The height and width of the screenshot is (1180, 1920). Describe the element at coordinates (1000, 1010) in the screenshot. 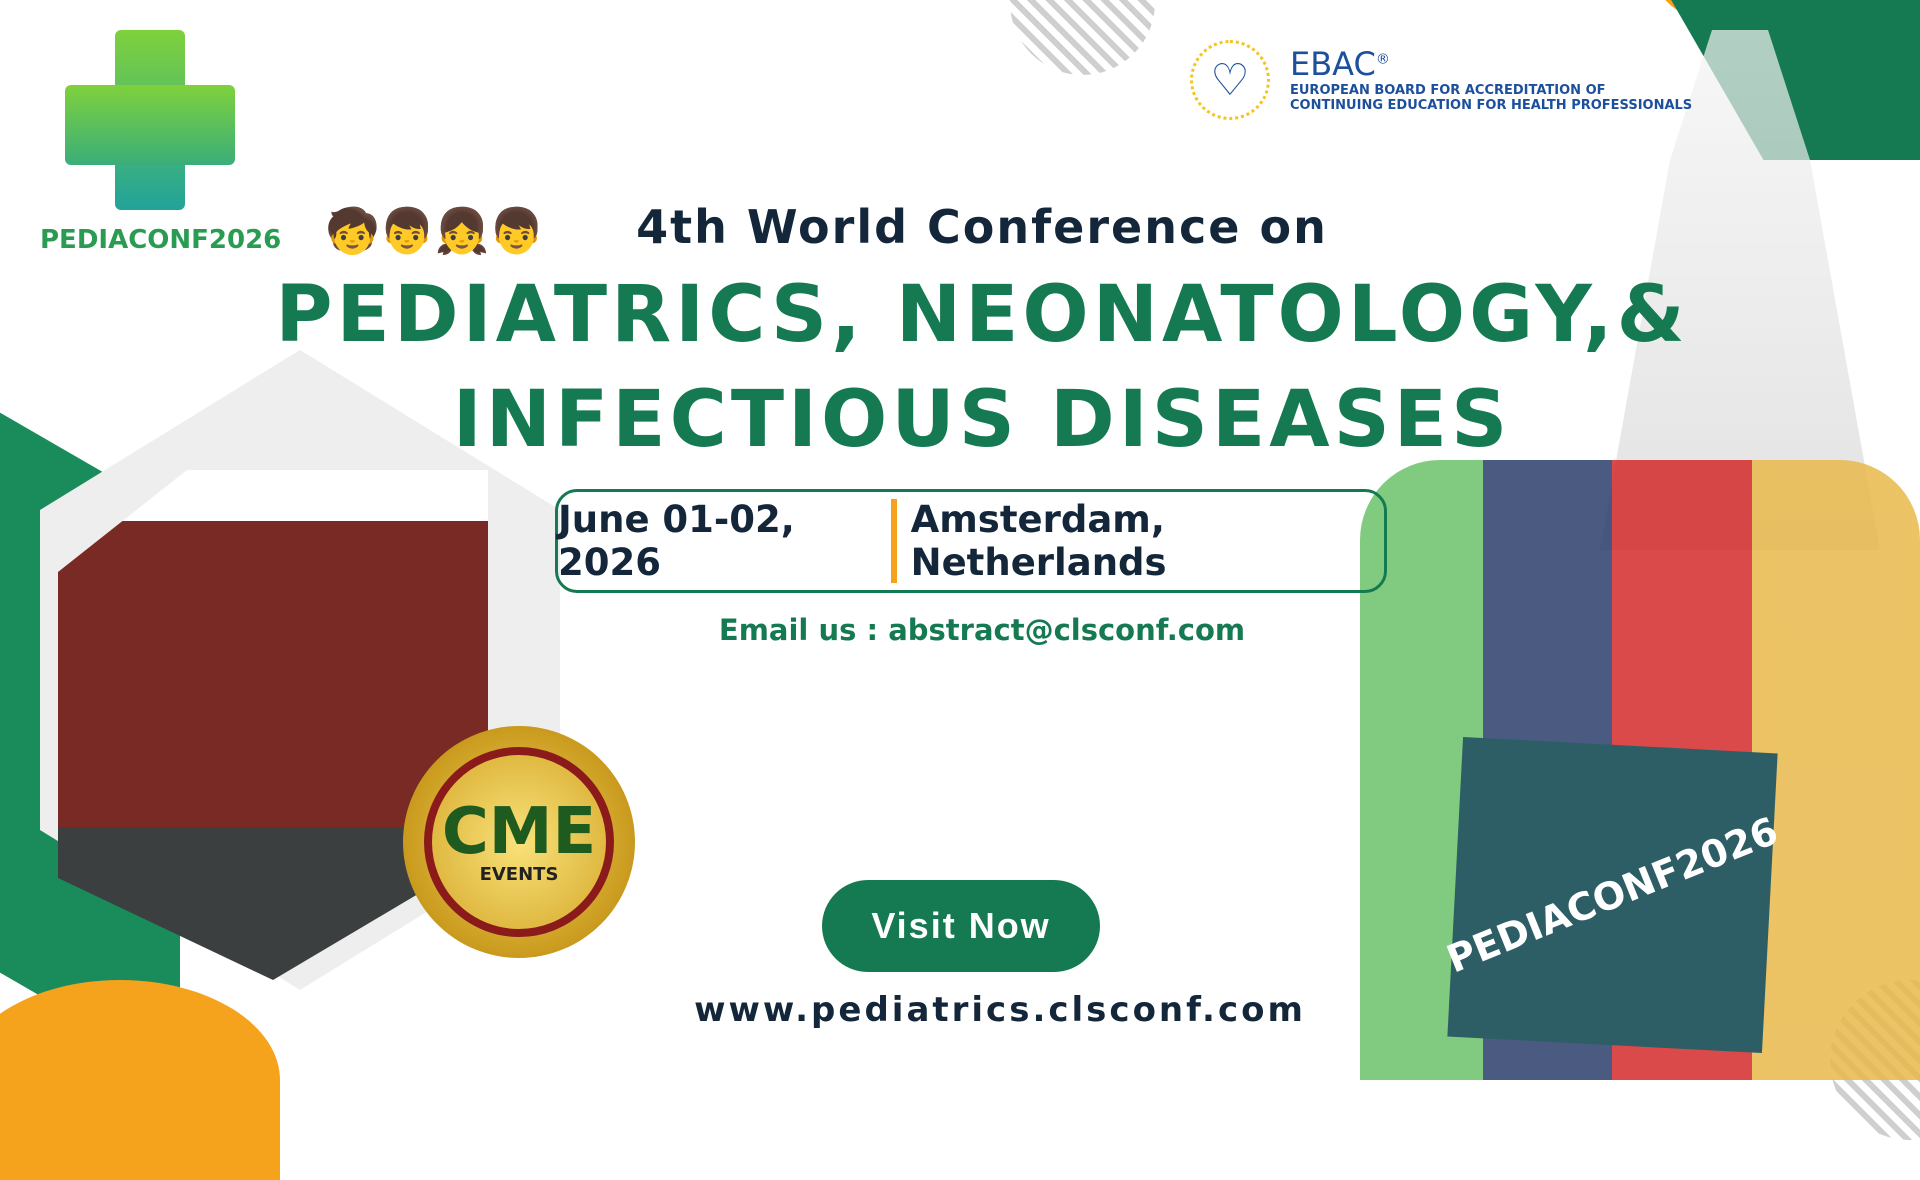

I see `website-link: www.pediatrics.clsconf.com` at that location.